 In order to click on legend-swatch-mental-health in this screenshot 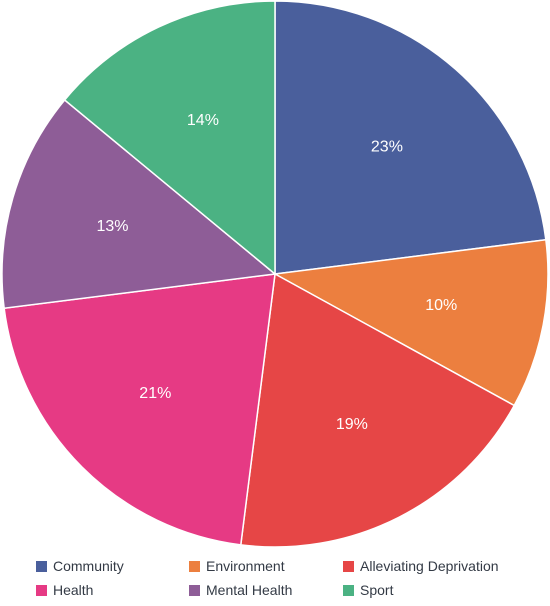, I will do `click(194, 590)`.